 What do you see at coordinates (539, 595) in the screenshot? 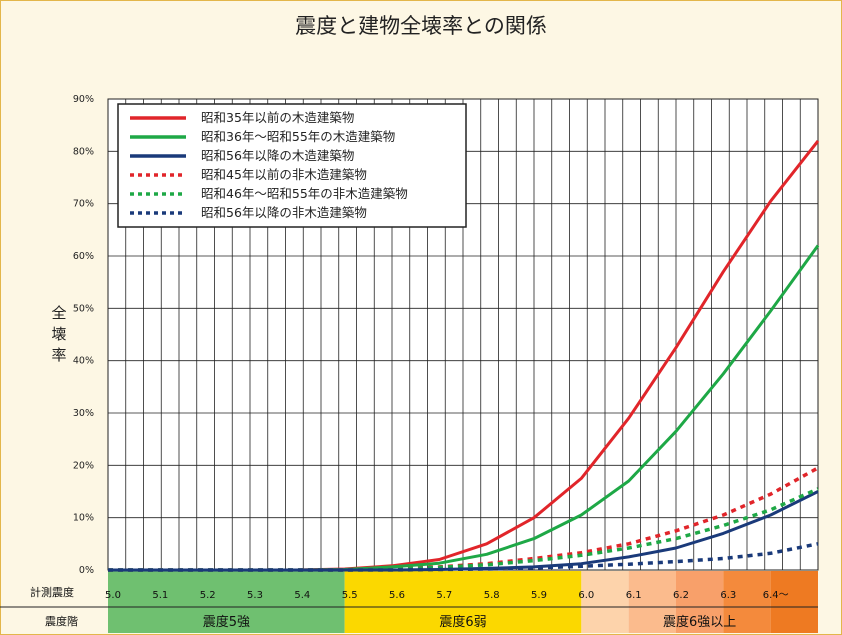
I see `x-tick-label: 5.9` at bounding box center [539, 595].